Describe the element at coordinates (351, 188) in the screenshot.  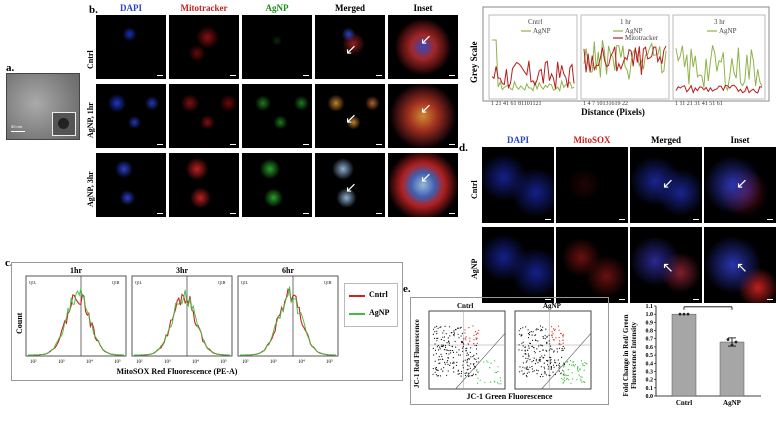
I see `arrow-icon: ↙` at that location.